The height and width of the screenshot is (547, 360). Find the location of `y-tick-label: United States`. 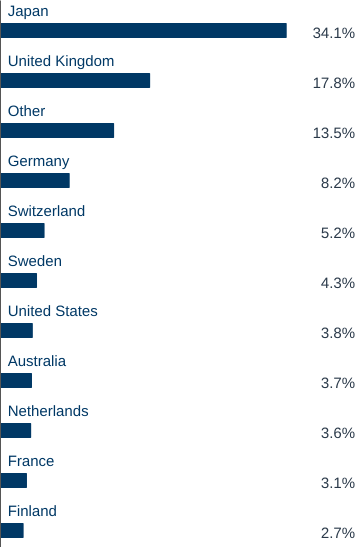

y-tick-label: United States is located at coordinates (53, 311).